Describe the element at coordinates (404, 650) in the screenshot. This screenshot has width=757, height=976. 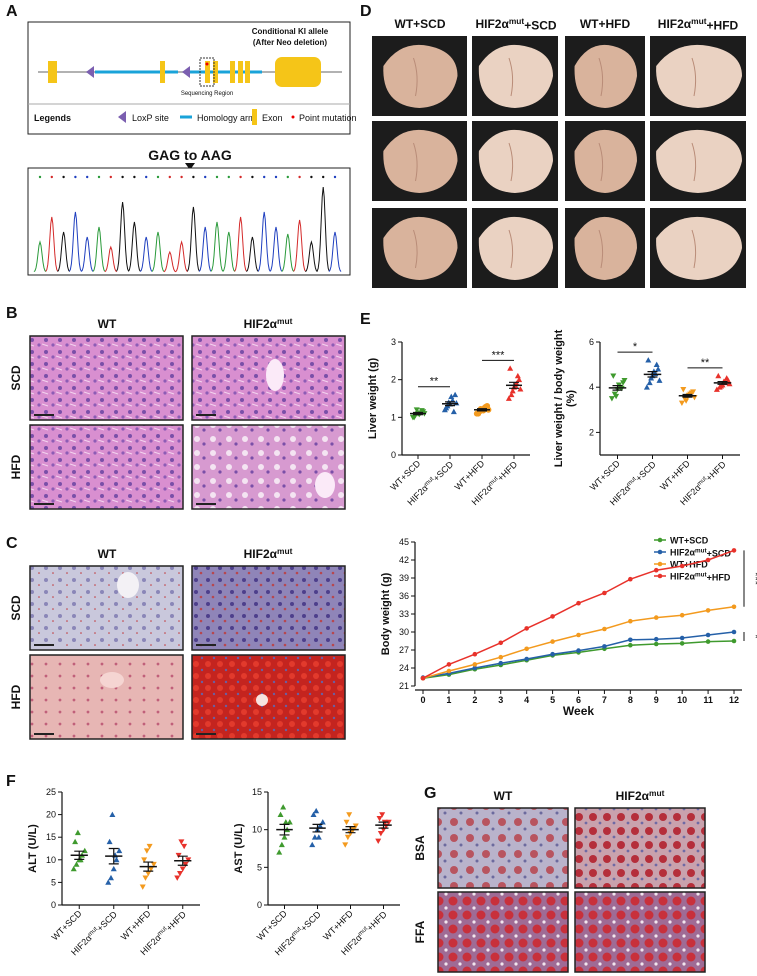
I see `y-tick-label: 27` at that location.